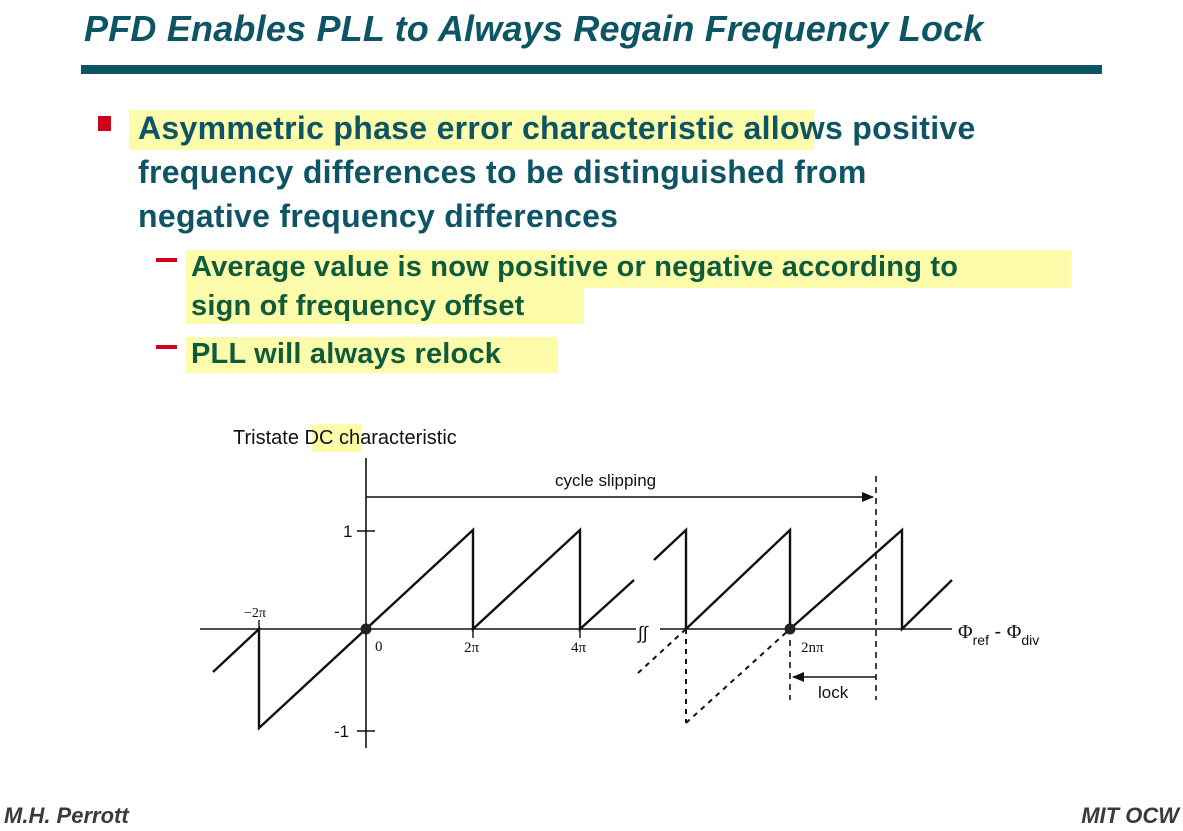  What do you see at coordinates (605, 480) in the screenshot?
I see `cycle-slipping-label: cycle slipping` at bounding box center [605, 480].